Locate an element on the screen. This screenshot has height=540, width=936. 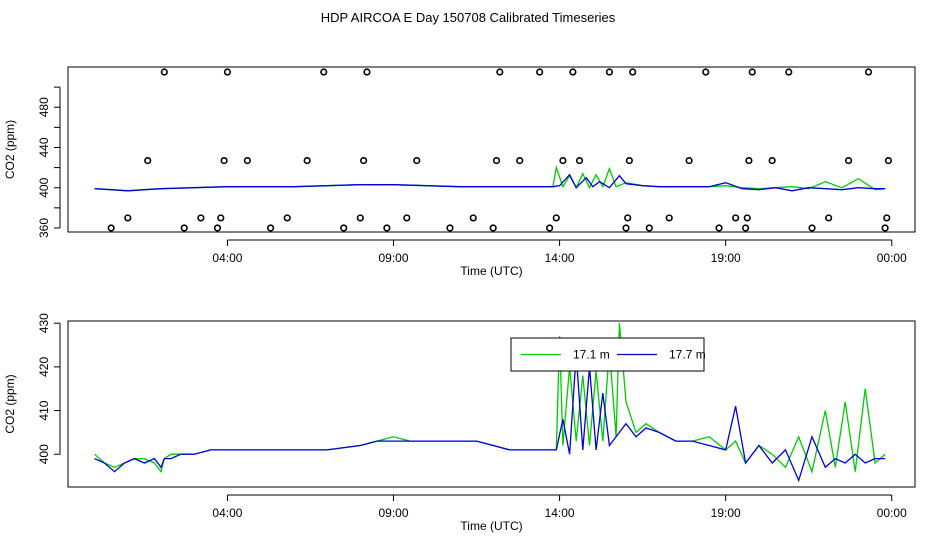
legend-label-0: 17.1 m is located at coordinates (591, 355).